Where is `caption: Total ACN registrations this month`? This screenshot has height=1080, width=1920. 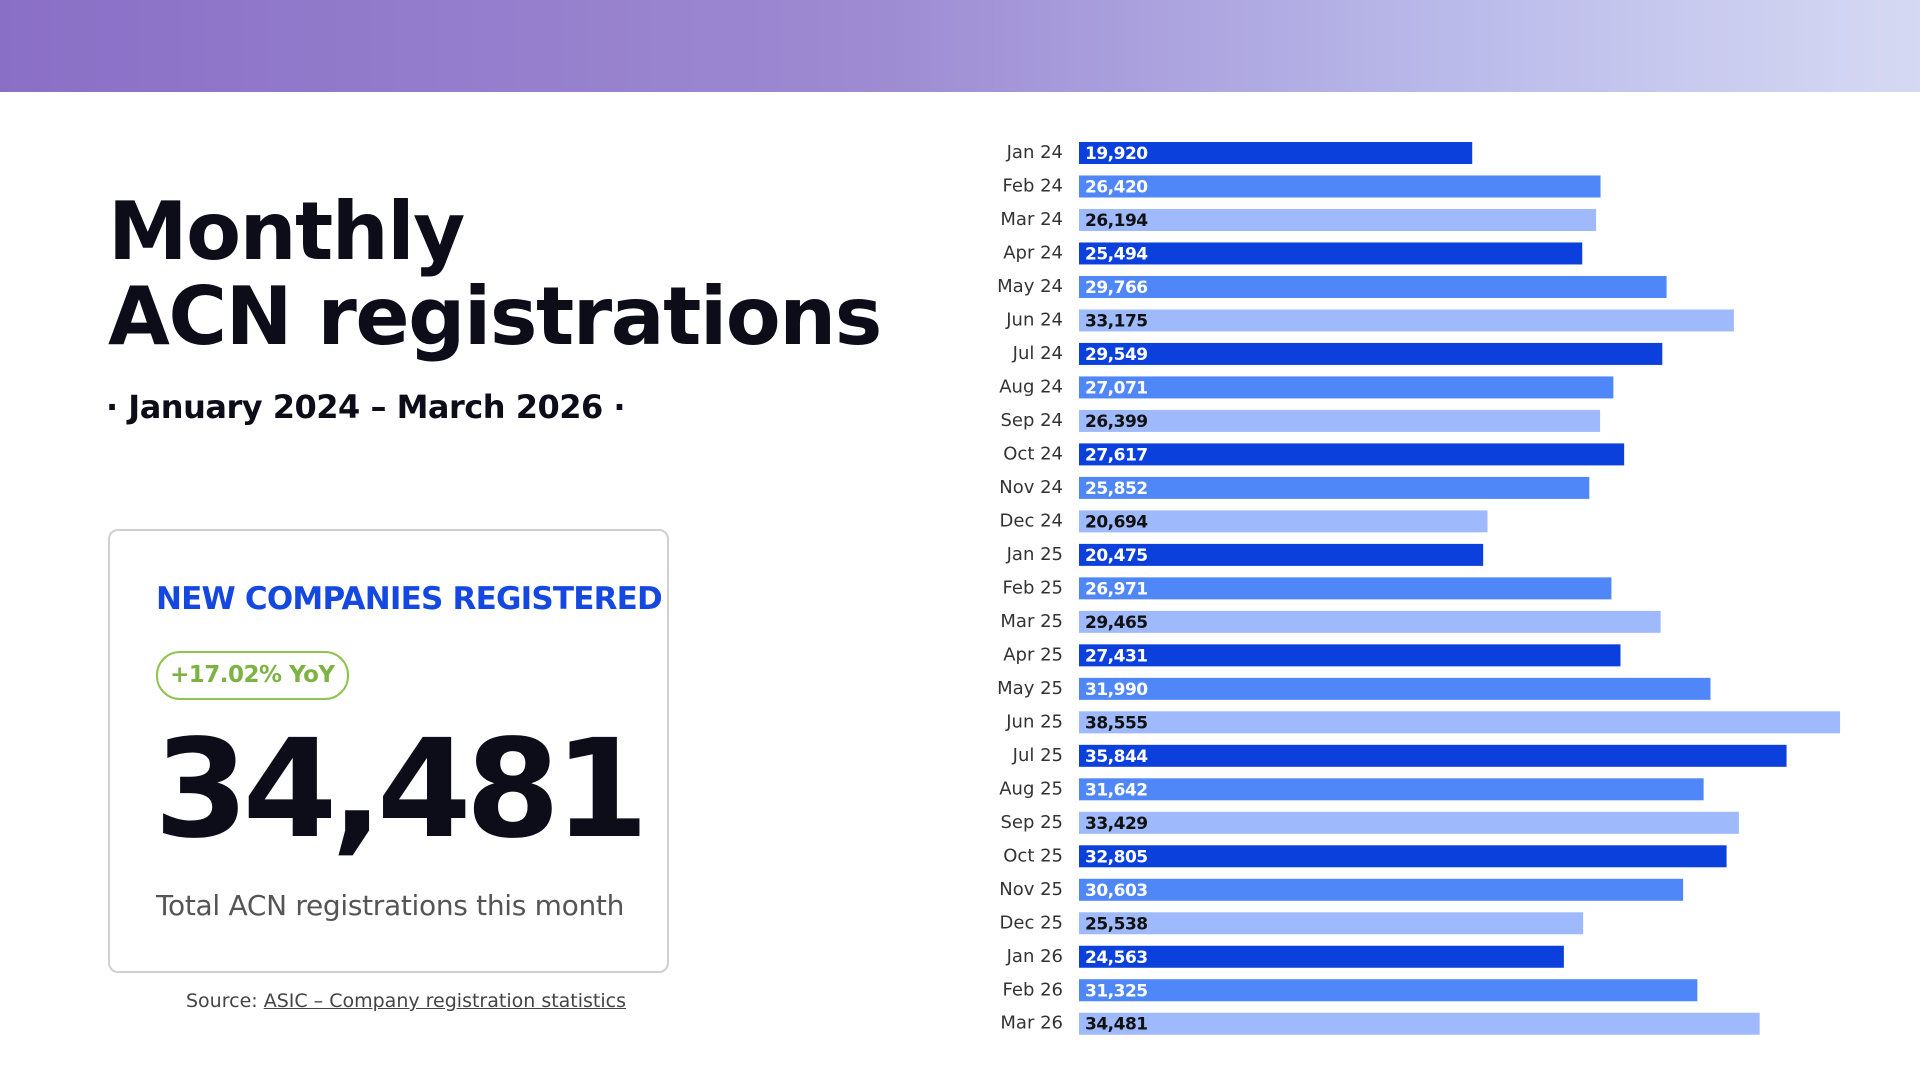
caption: Total ACN registrations this month is located at coordinates (390, 905).